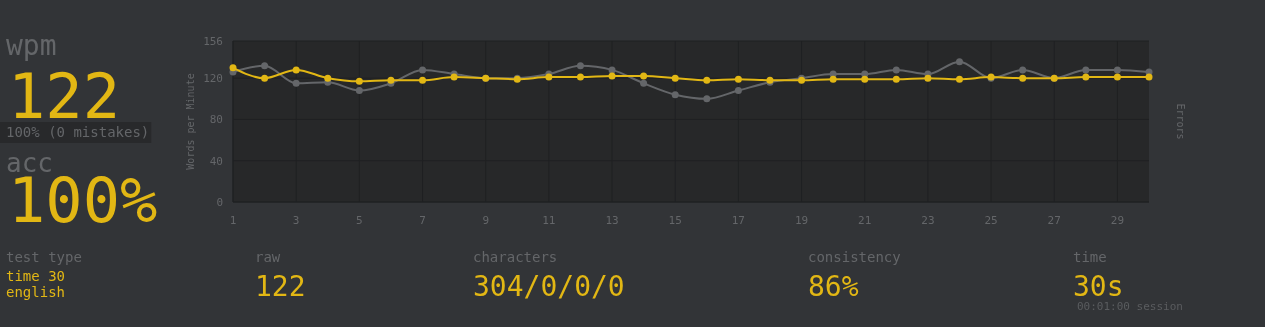 This screenshot has width=1265, height=327. Describe the element at coordinates (549, 286) in the screenshot. I see `text: 304/0/0/0` at that location.